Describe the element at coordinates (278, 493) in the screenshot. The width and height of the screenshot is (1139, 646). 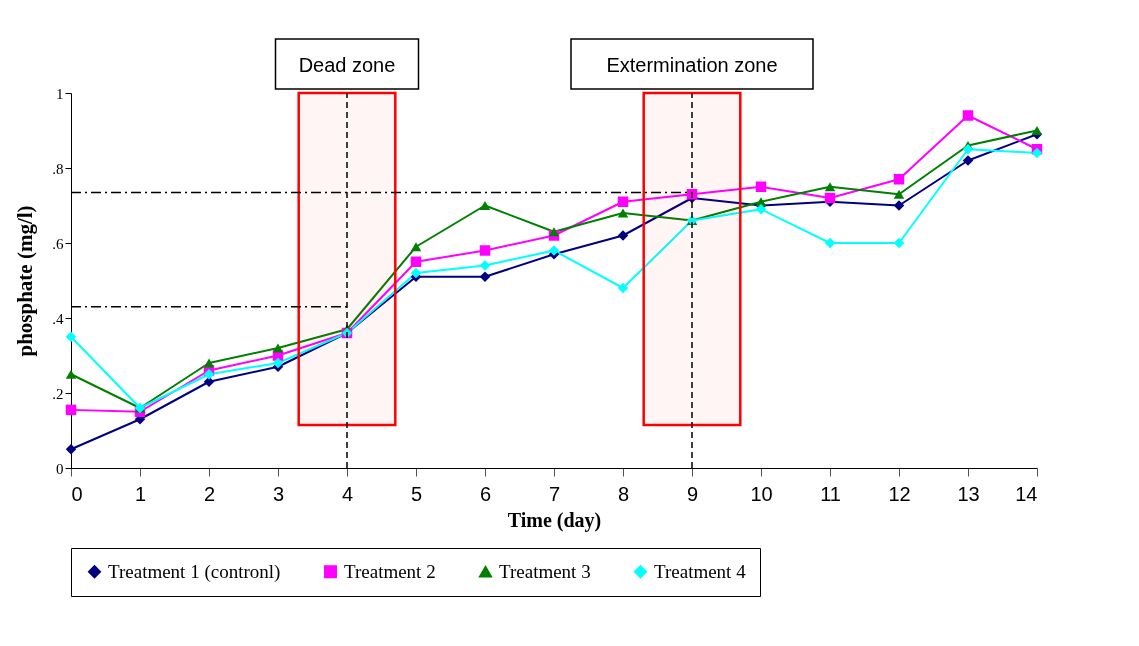
I see `x-tick-label: 3` at that location.